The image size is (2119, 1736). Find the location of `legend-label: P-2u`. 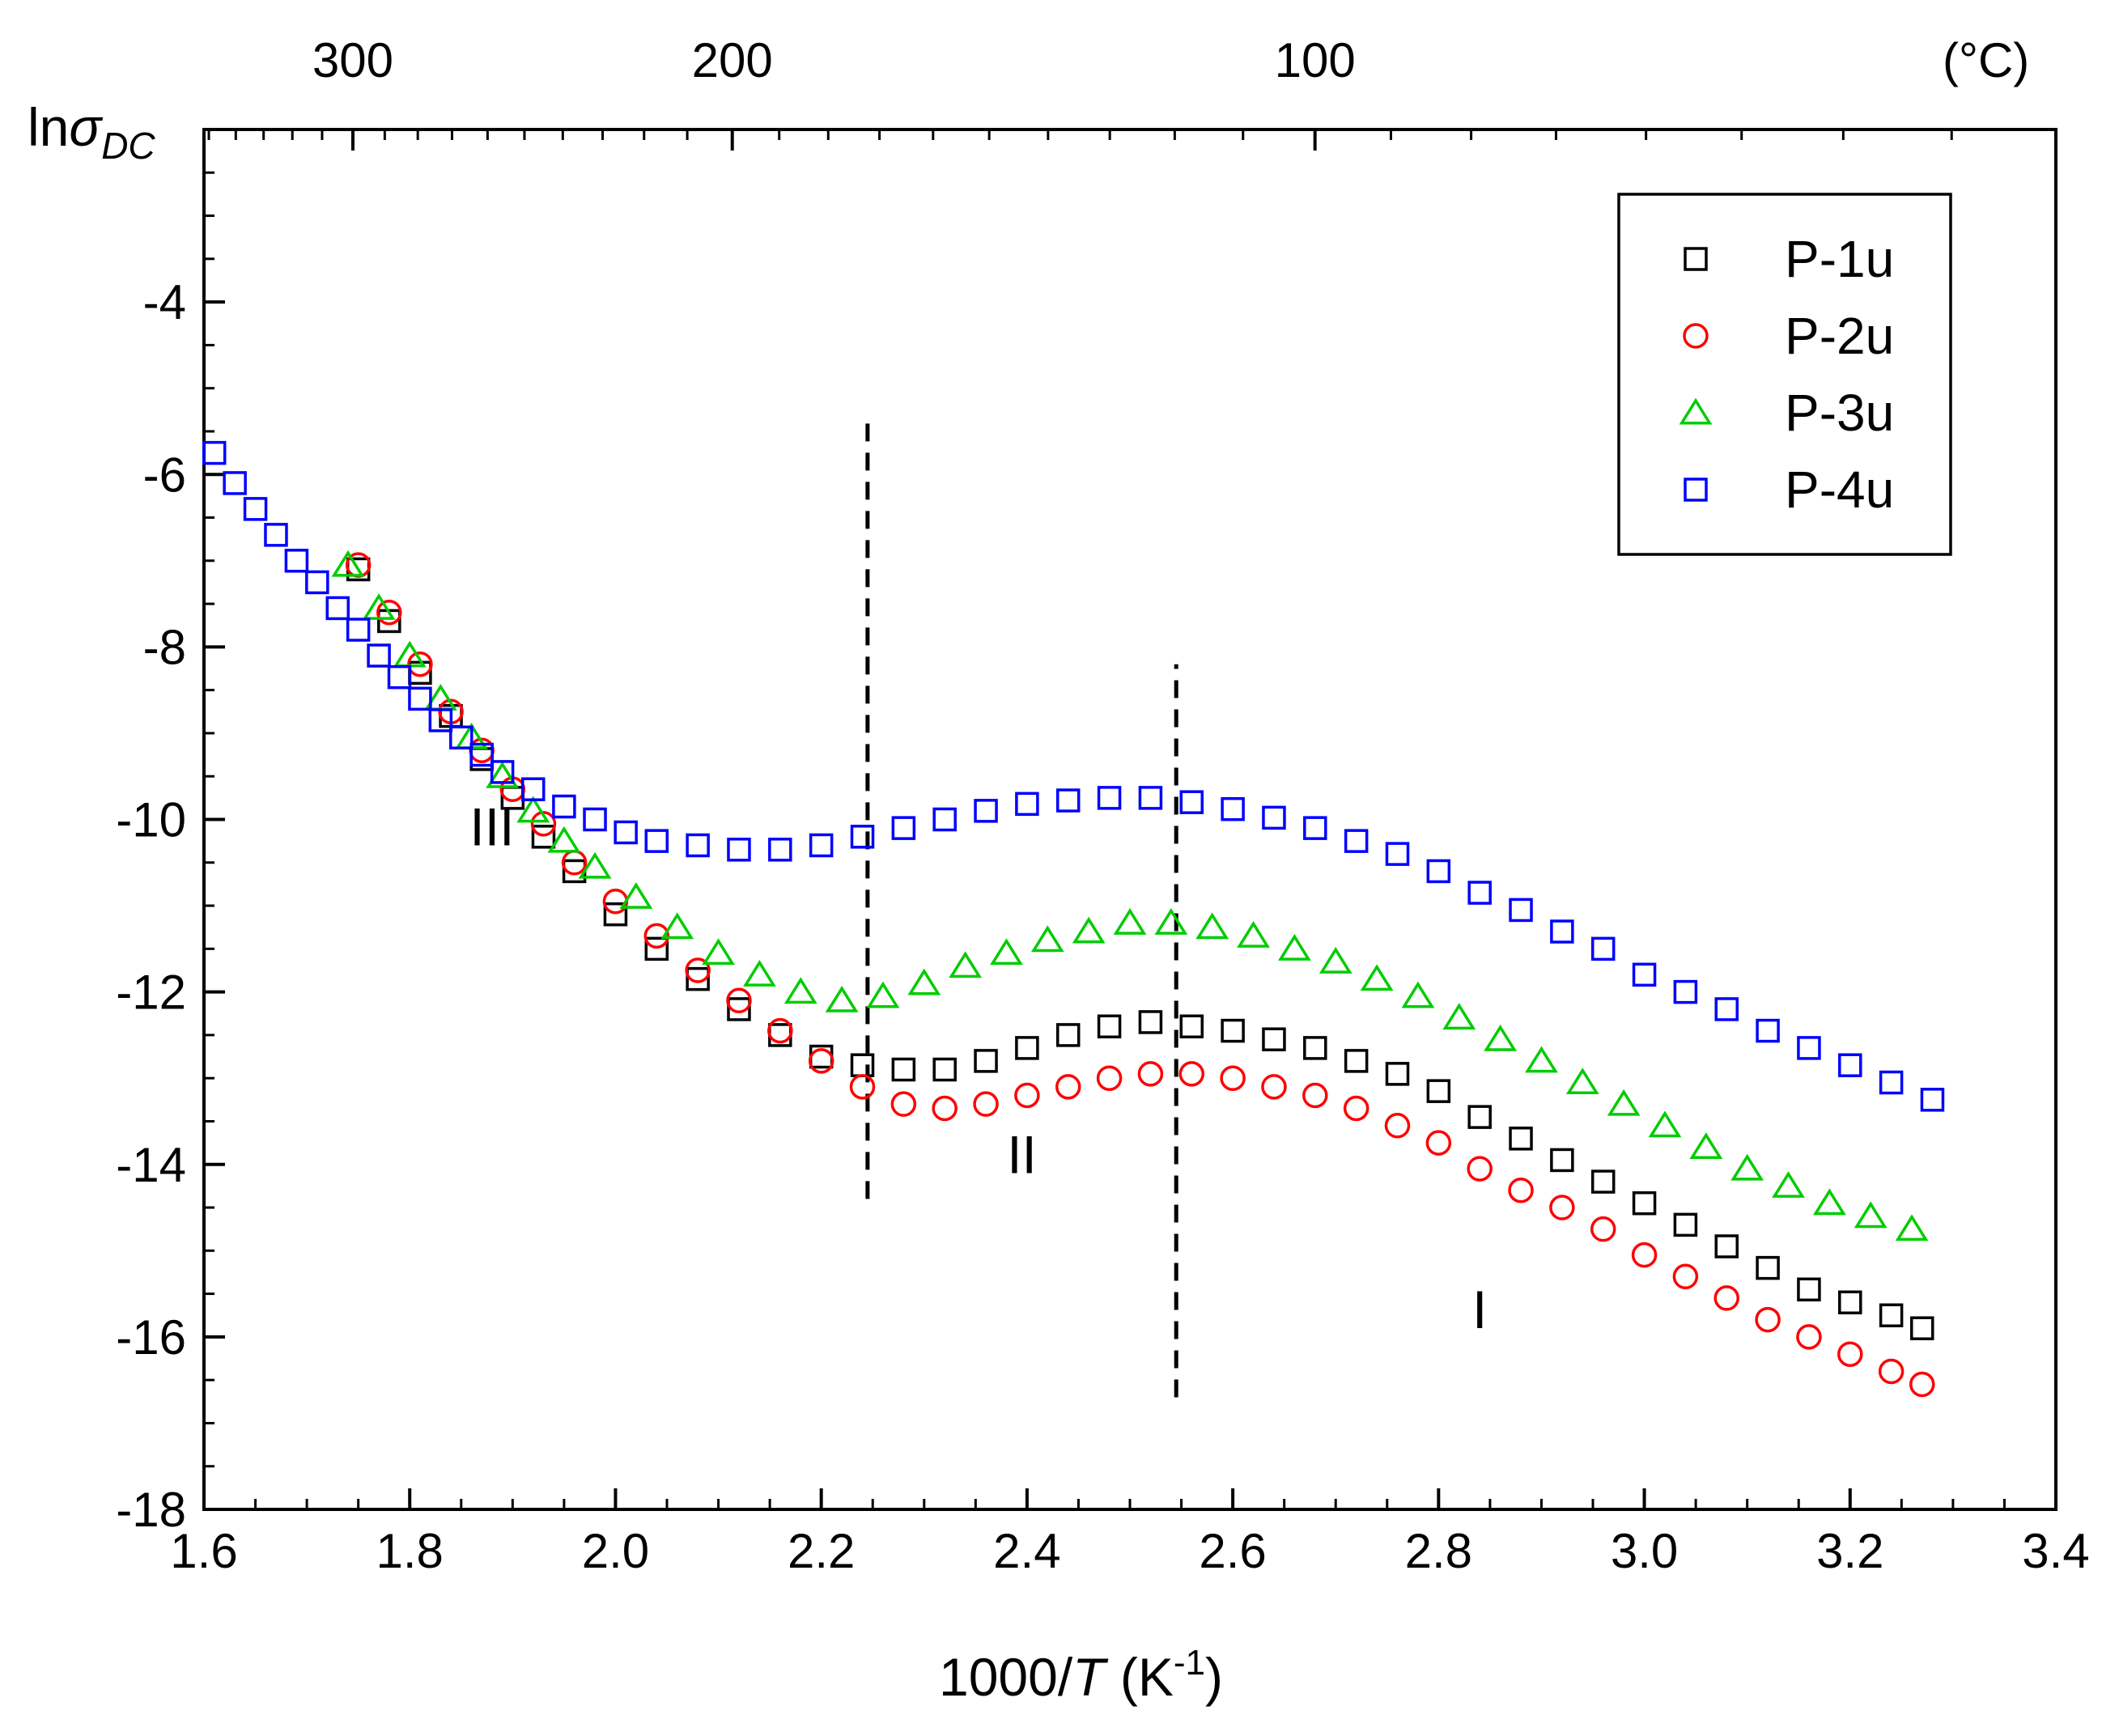

legend-label: P-2u is located at coordinates (1839, 336).